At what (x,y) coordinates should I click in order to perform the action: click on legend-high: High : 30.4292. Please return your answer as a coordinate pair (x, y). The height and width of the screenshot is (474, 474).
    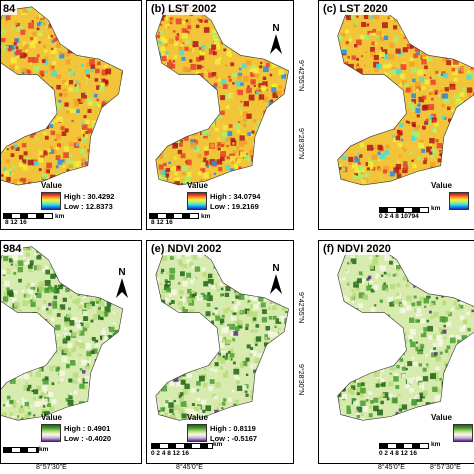
    Looking at the image, I should click on (89, 196).